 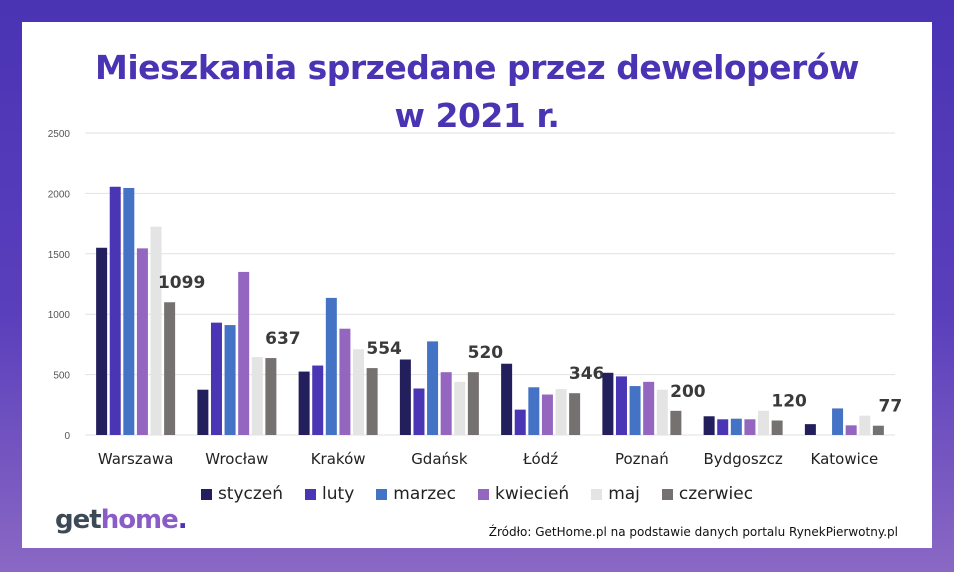 What do you see at coordinates (891, 407) in the screenshot?
I see `data-label: 77` at bounding box center [891, 407].